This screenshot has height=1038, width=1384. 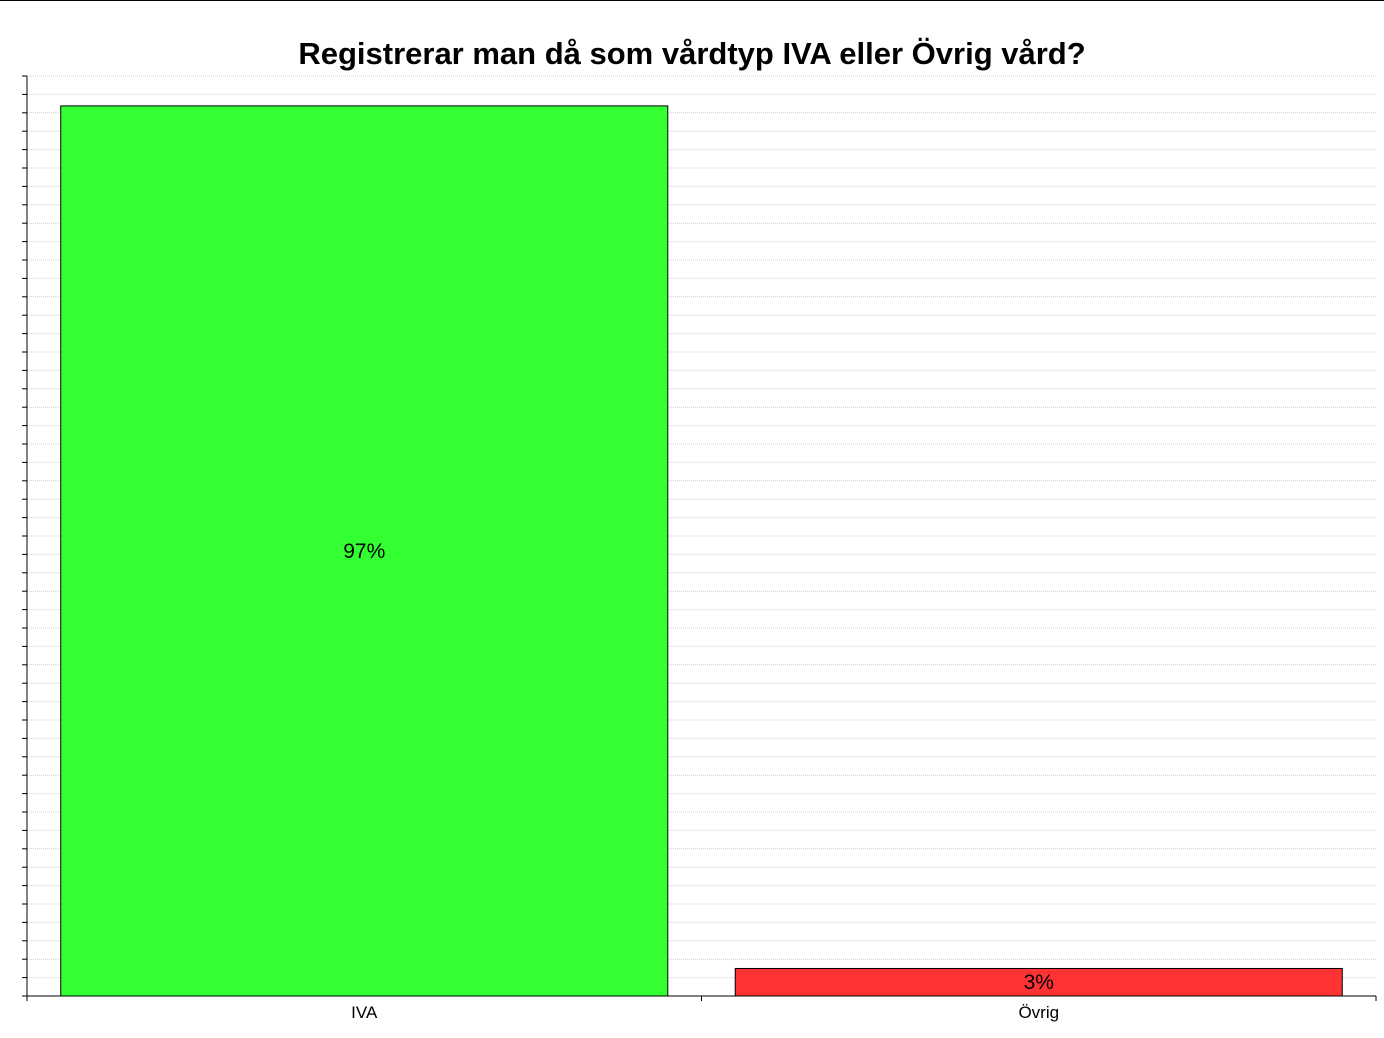 I want to click on data-label: 97%, so click(x=364, y=551).